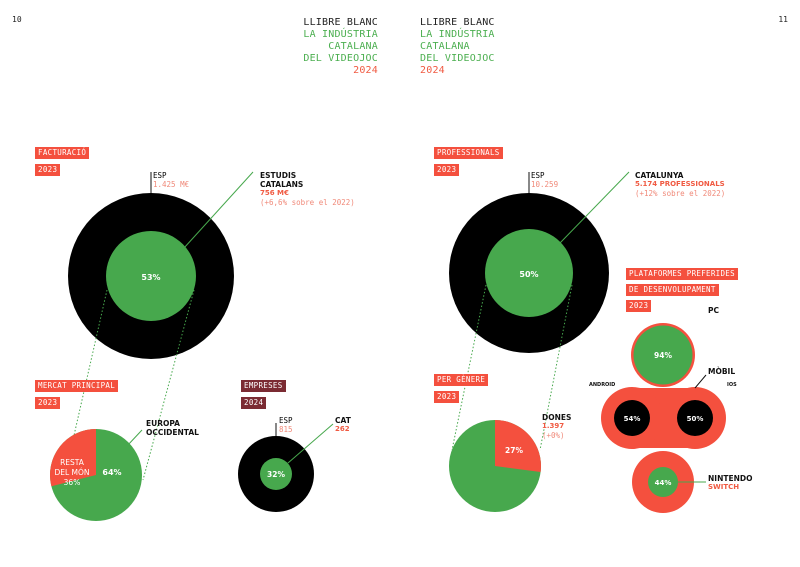 This screenshot has width=800, height=567. Describe the element at coordinates (680, 193) in the screenshot. I see `cat-note: (+12% sobre el 2022)` at that location.